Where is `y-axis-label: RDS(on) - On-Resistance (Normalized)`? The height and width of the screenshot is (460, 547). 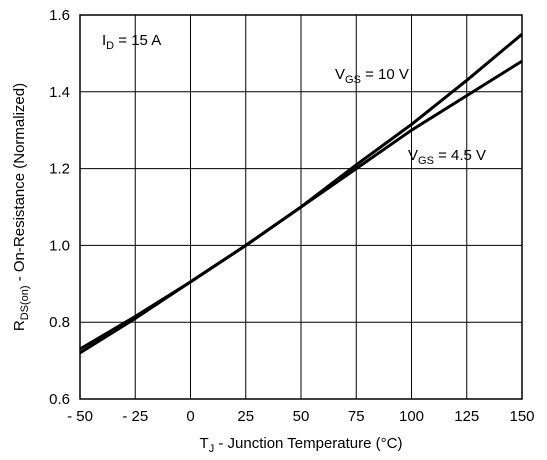 y-axis-label: RDS(on) - On-Resistance (Normalized) is located at coordinates (21, 207).